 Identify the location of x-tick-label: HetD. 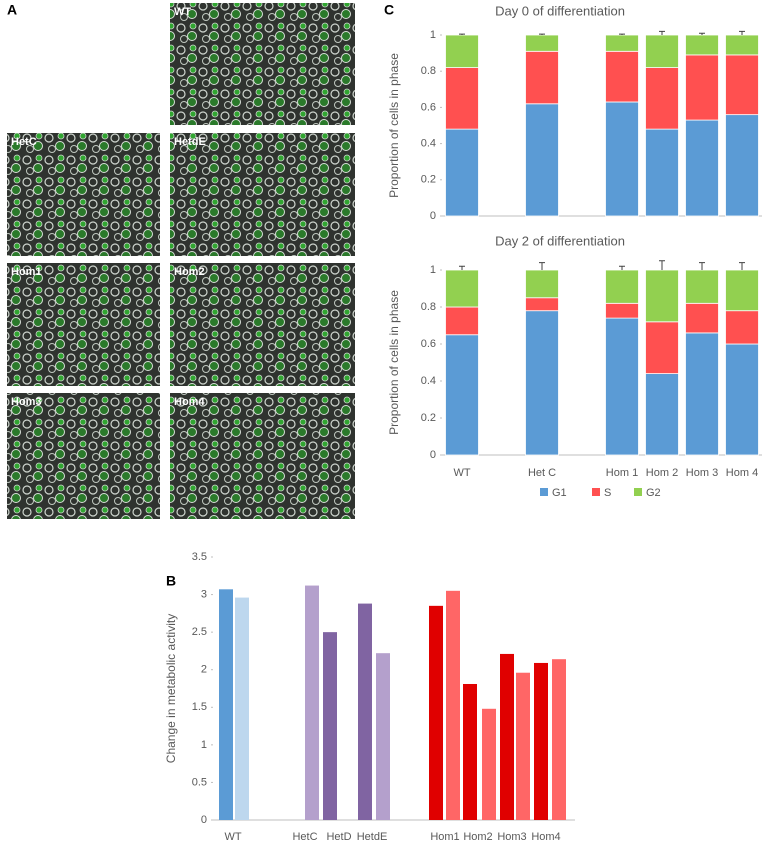
(338, 837).